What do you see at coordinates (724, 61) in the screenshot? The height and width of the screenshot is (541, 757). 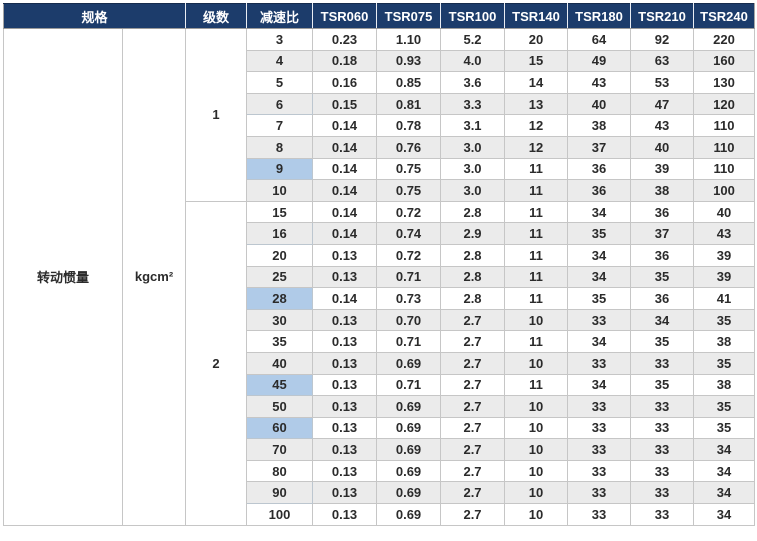 I see `value-cell: 160` at bounding box center [724, 61].